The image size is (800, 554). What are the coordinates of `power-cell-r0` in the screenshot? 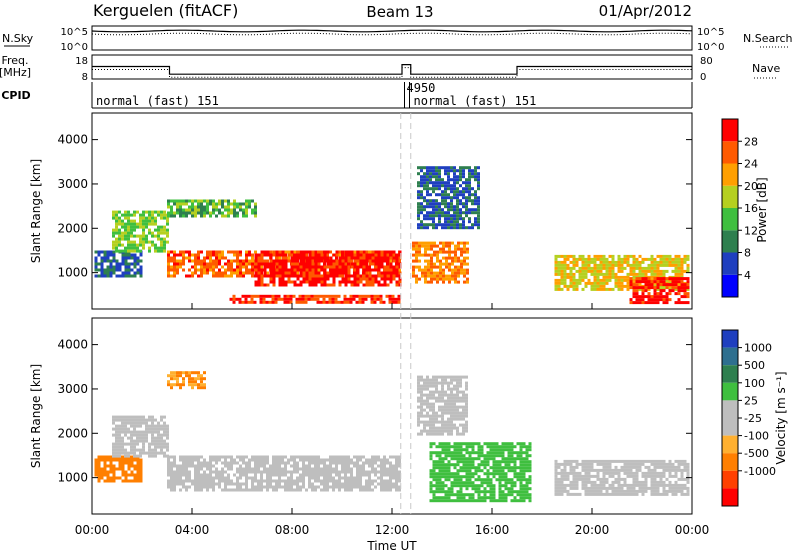 It's located at (111, 276).